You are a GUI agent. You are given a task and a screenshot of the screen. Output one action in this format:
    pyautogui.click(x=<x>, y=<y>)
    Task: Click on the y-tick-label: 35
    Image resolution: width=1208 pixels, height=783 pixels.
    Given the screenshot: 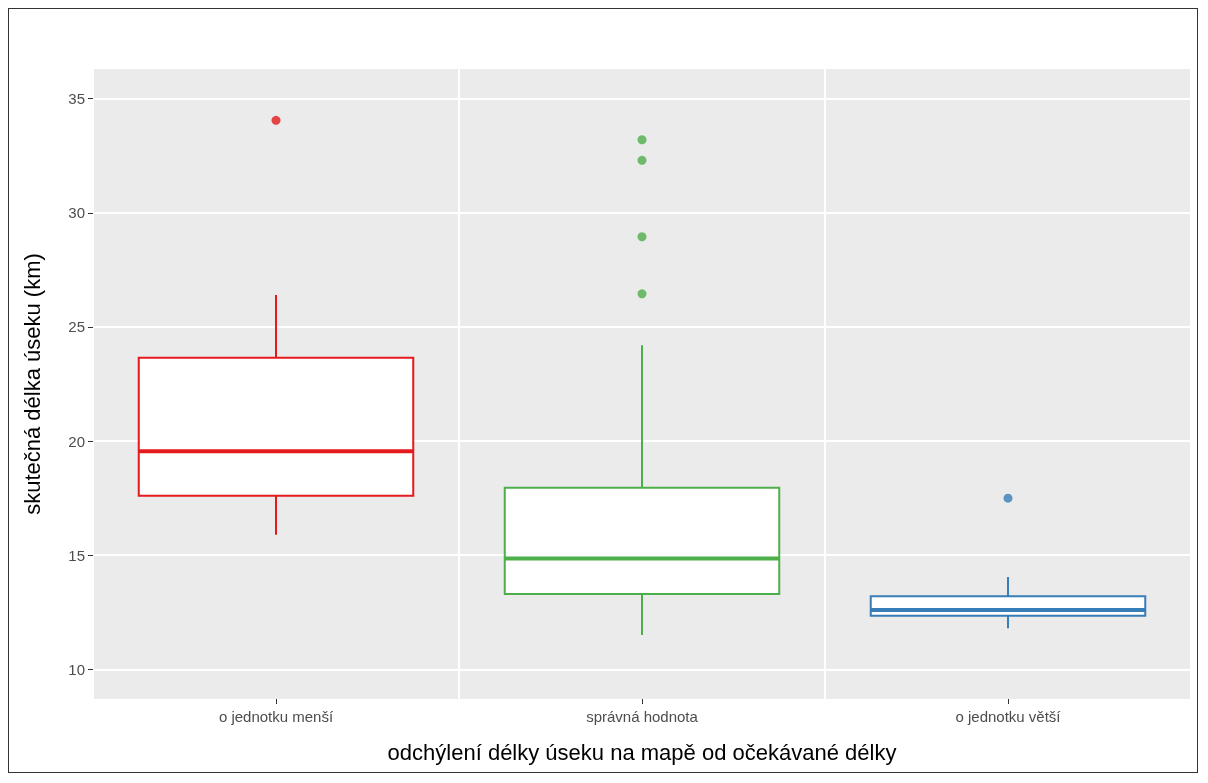 What is the action you would take?
    pyautogui.click(x=76, y=99)
    